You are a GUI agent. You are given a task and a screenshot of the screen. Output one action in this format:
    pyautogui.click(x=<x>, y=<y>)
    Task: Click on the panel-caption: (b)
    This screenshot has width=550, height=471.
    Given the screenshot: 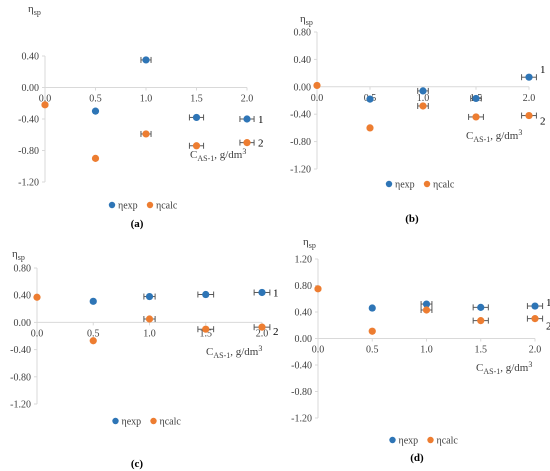 What is the action you would take?
    pyautogui.click(x=412, y=219)
    